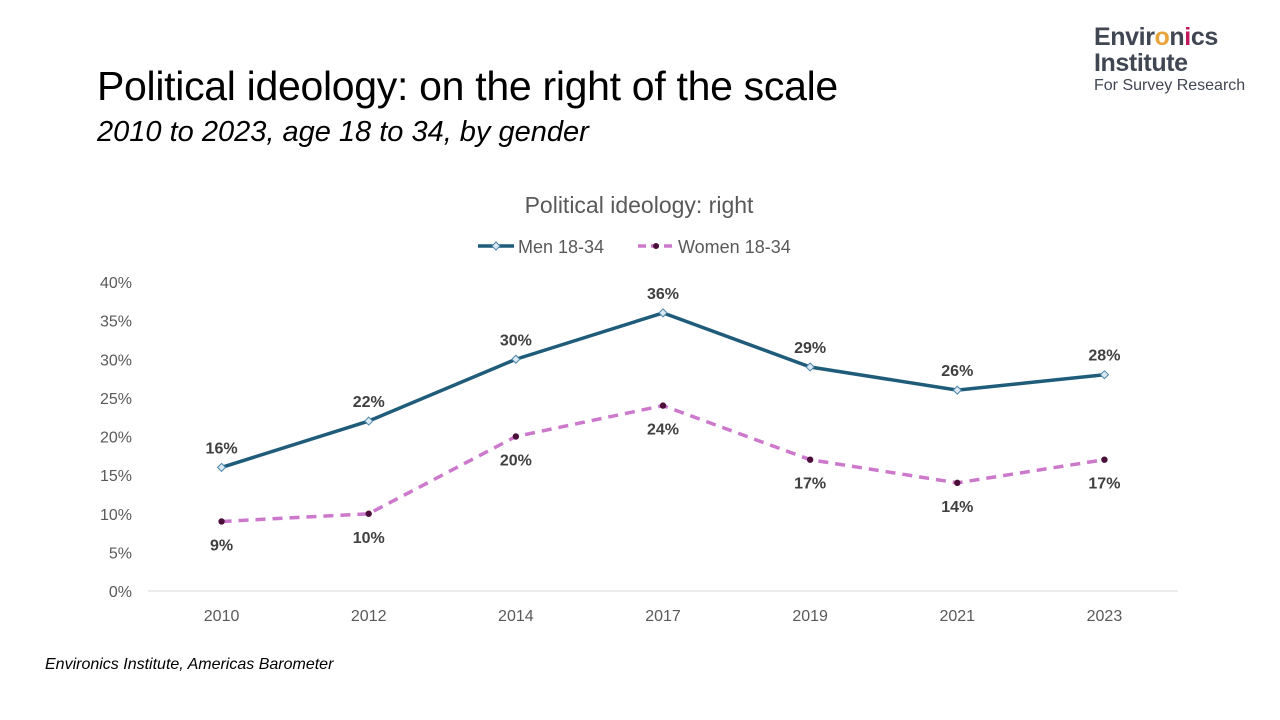 This screenshot has height=720, width=1280. I want to click on logo-letter-o: o, so click(1162, 37).